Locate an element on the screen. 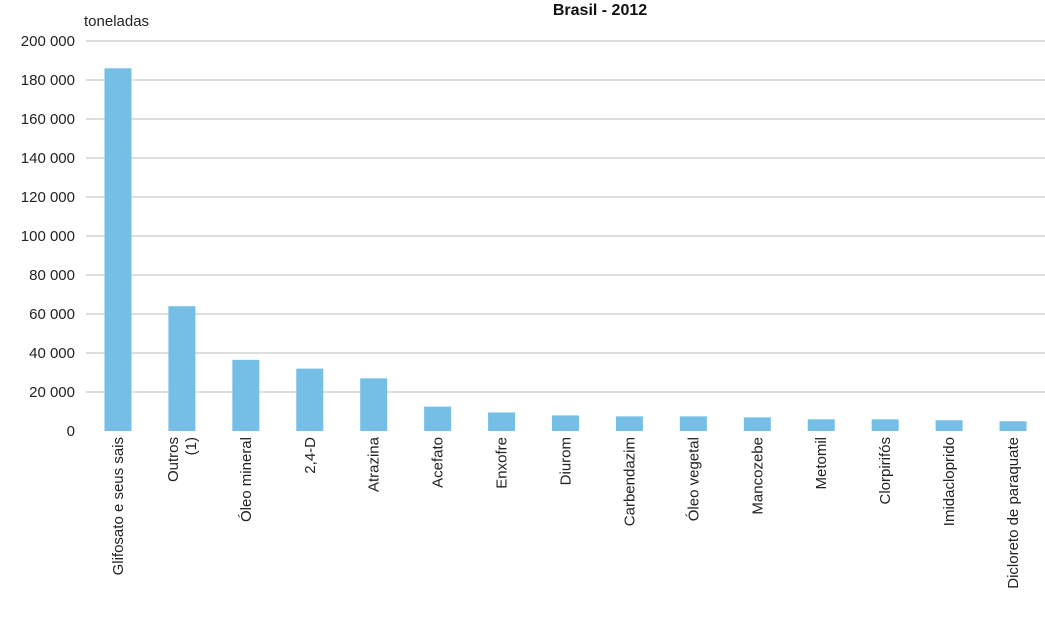 This screenshot has width=1045, height=637. x-tick-label: Enxofre is located at coordinates (502, 463).